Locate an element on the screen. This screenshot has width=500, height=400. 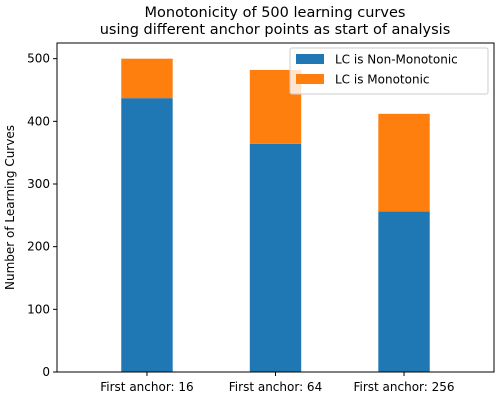
legend-box is located at coordinates (389, 71).